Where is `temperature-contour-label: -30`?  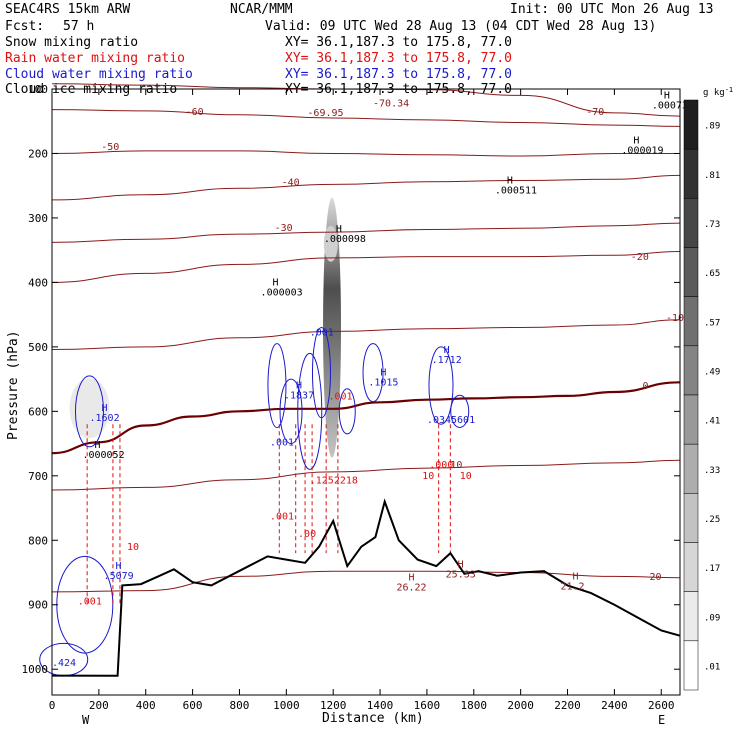 temperature-contour-label: -30 is located at coordinates (284, 228).